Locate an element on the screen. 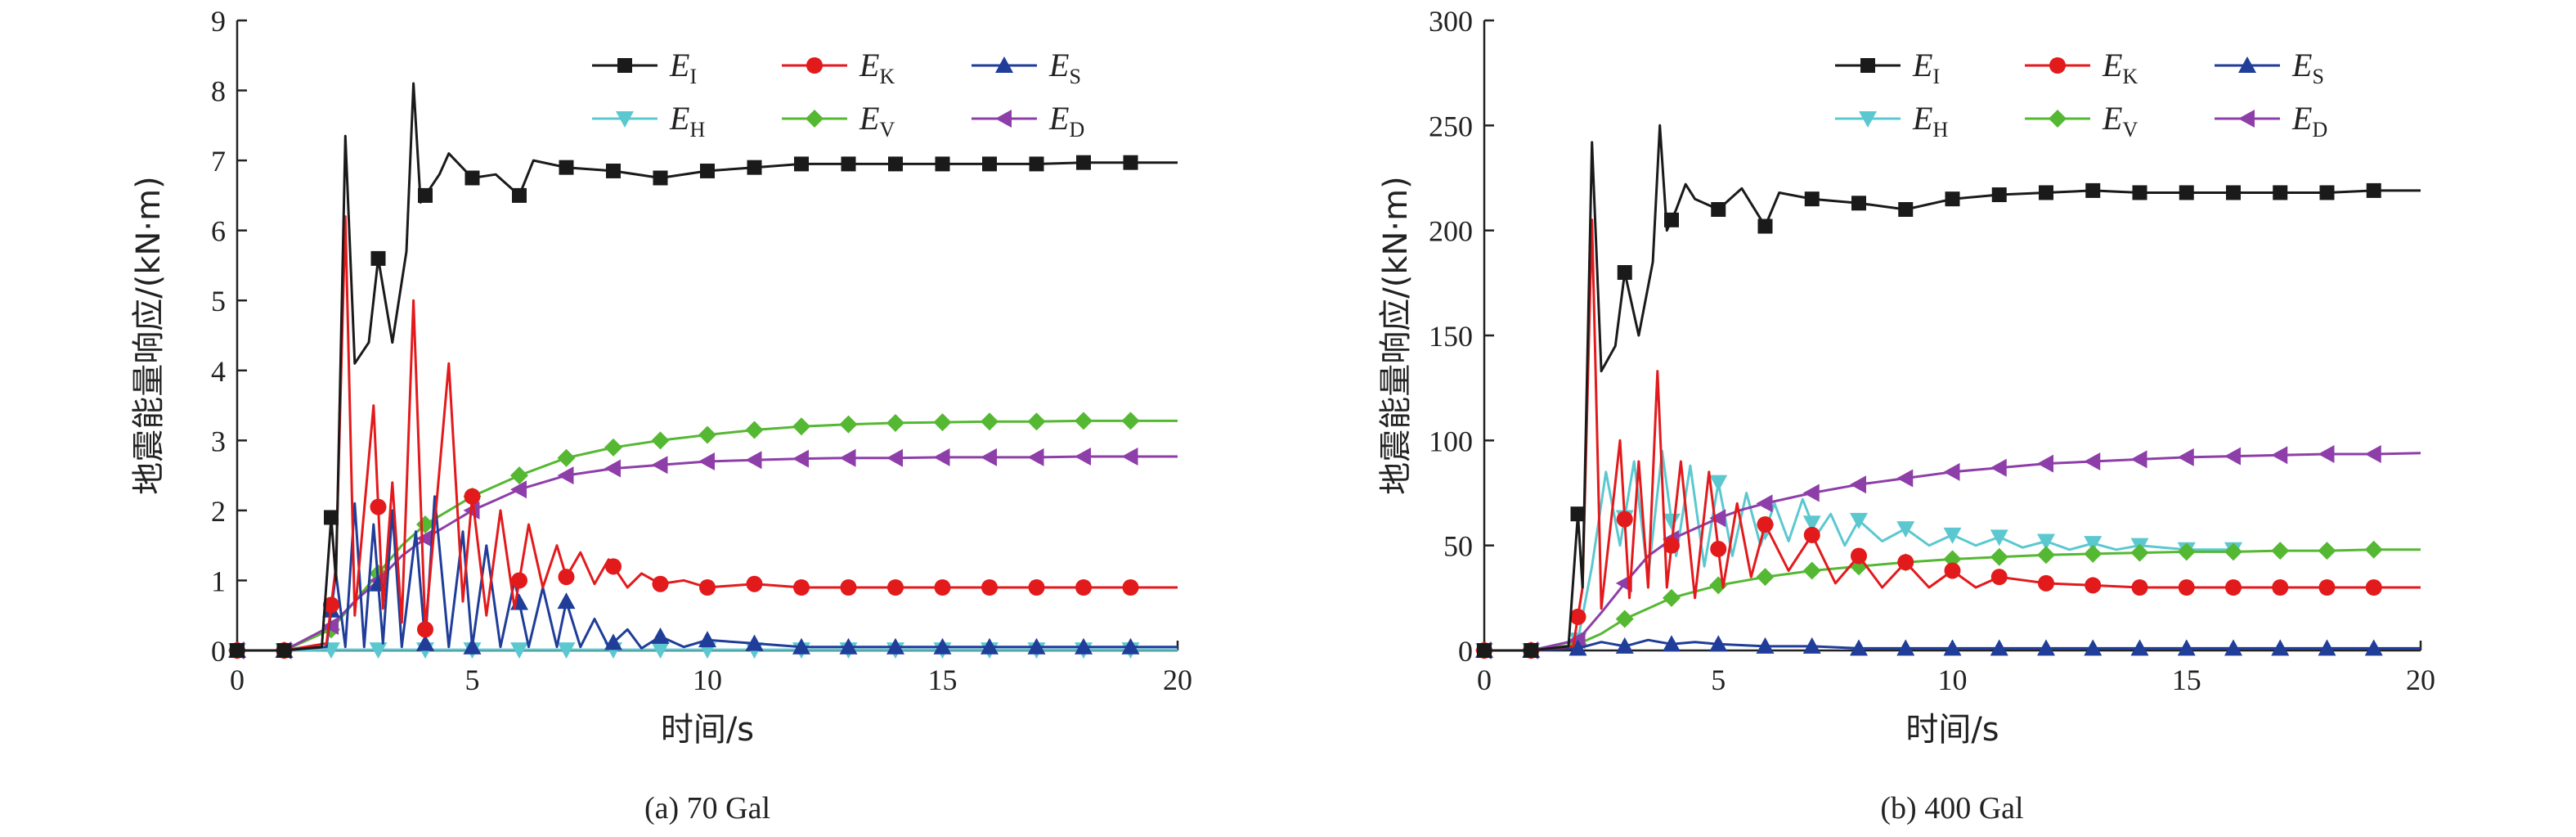 The width and height of the screenshot is (2576, 837). legend-entry-ED: ED is located at coordinates (1028, 121).